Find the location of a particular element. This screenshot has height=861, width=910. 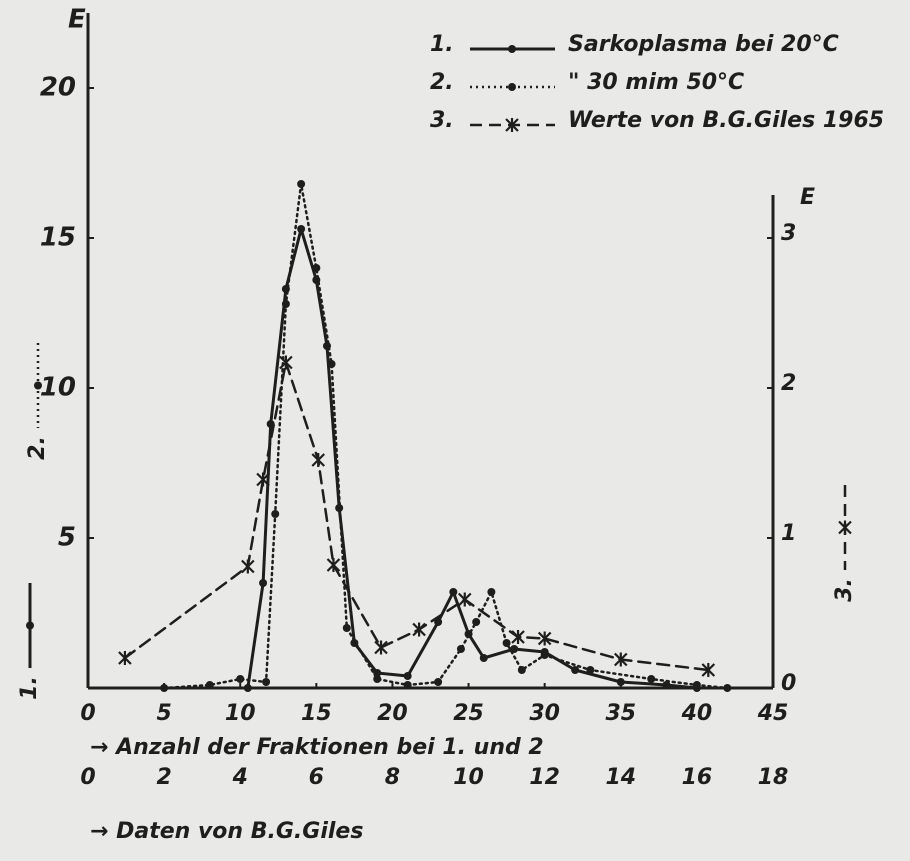

side-key-number: 3. is located at coordinates (844, 590).